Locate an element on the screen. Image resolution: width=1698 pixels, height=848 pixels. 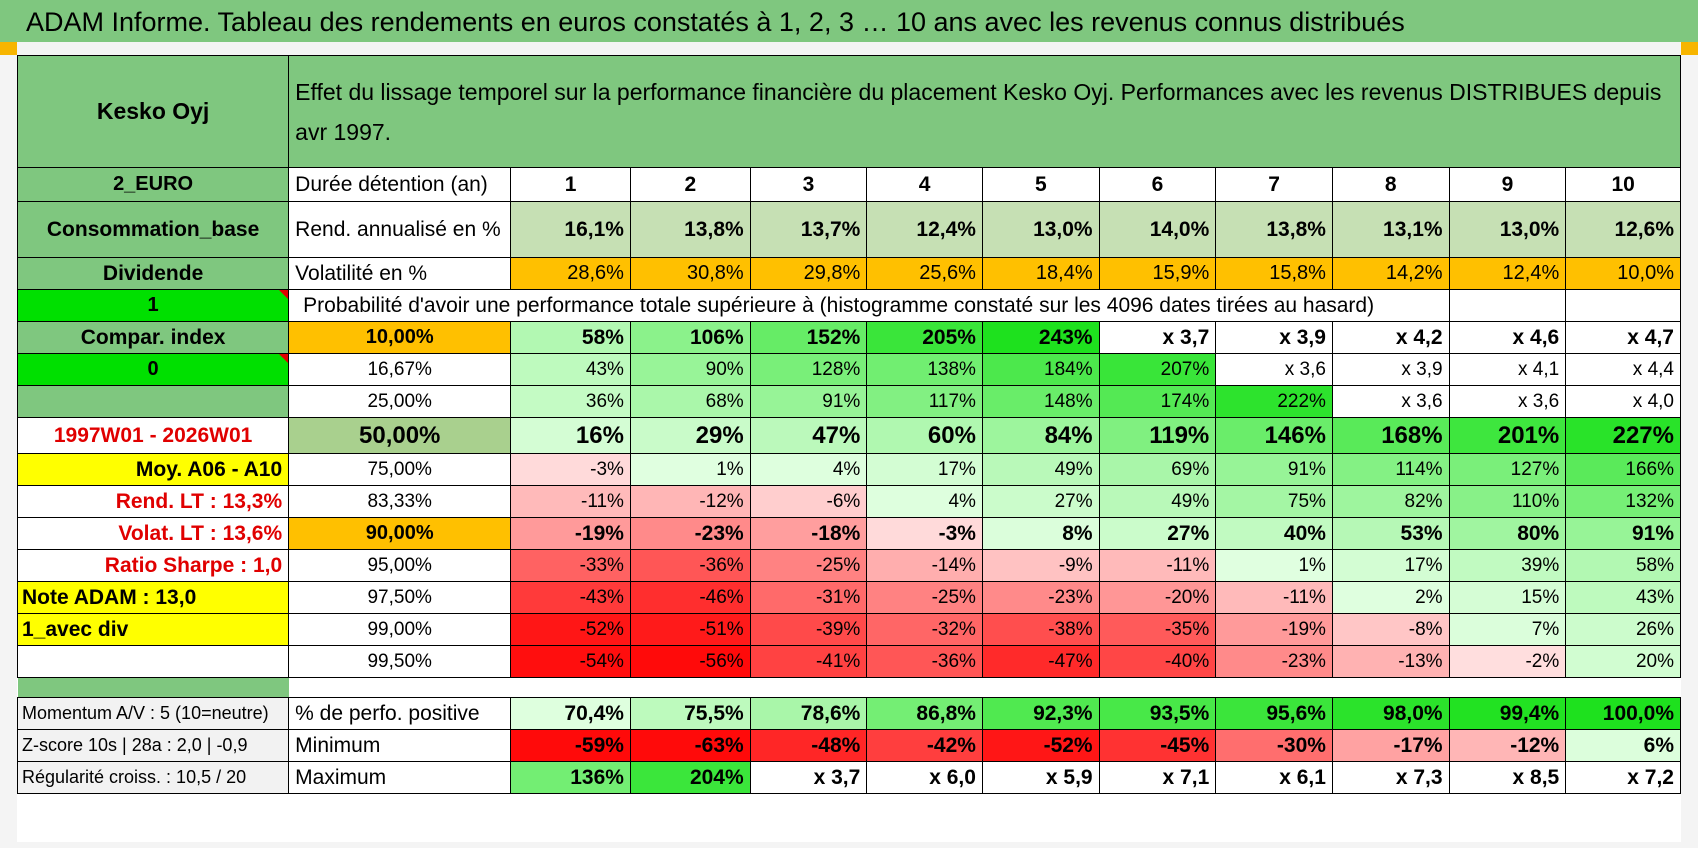
performance-cell: -8% is located at coordinates (1390, 629).